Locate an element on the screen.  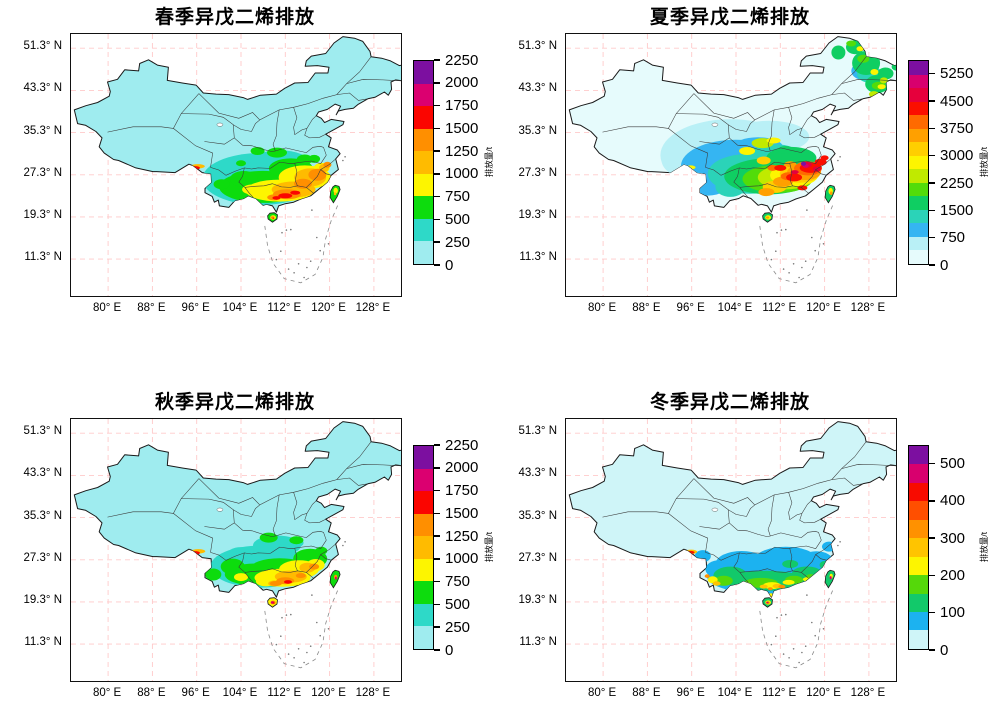
colorbar-tick-label: 750 is located at coordinates (458, 582).